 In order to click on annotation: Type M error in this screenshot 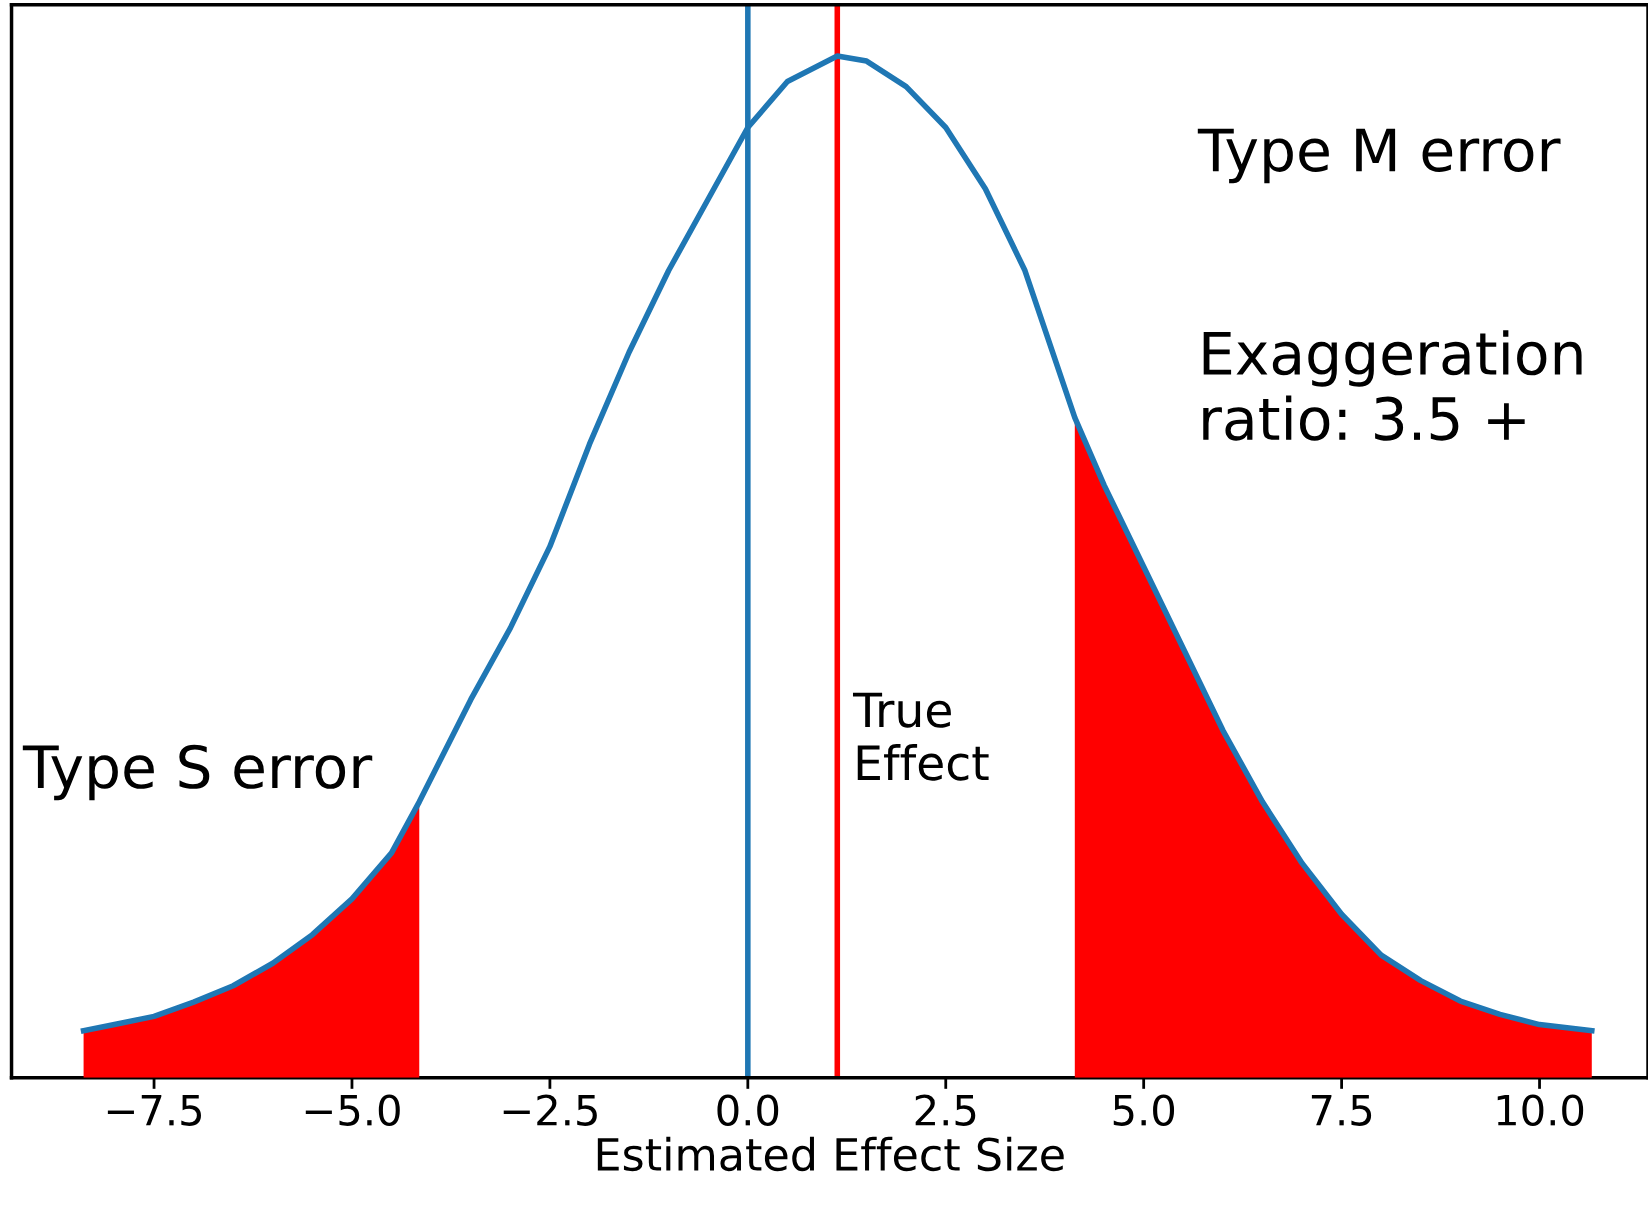, I will do `click(1379, 156)`.